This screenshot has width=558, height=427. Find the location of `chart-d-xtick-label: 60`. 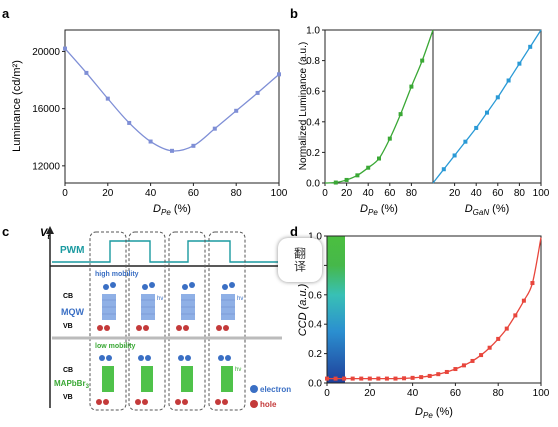

chart-d-xtick-label: 60 is located at coordinates (456, 393).